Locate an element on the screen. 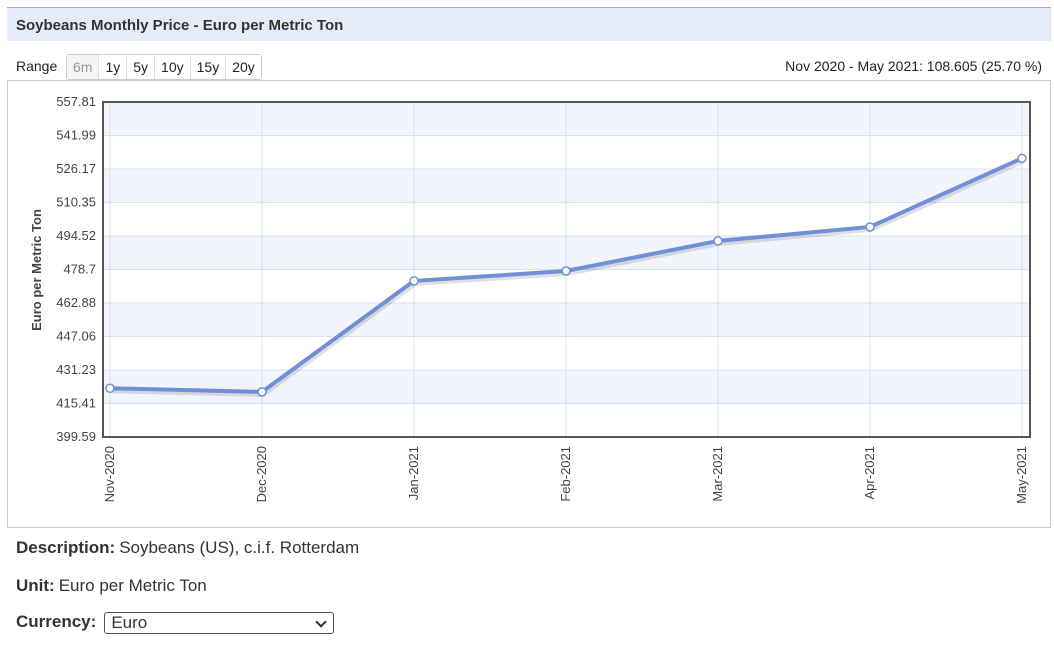 This screenshot has width=1054, height=654. range-button: 6m is located at coordinates (83, 67).